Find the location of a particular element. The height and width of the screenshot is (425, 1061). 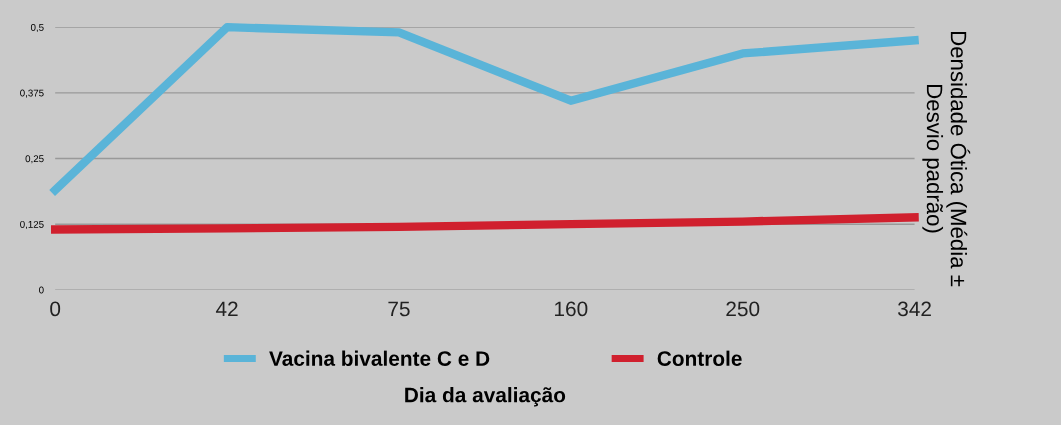

x-tick-label: 75 is located at coordinates (399, 309).